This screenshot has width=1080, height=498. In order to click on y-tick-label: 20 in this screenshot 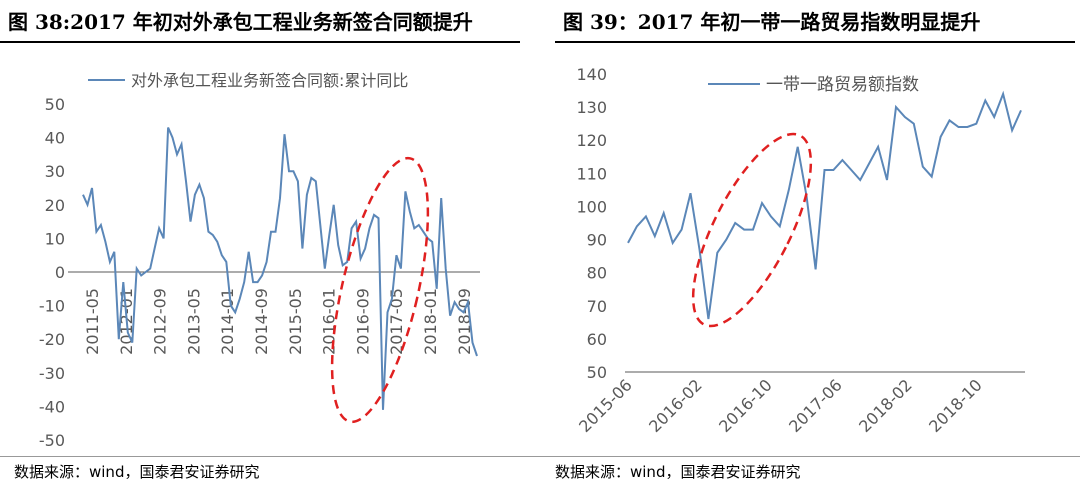, I will do `click(55, 205)`.